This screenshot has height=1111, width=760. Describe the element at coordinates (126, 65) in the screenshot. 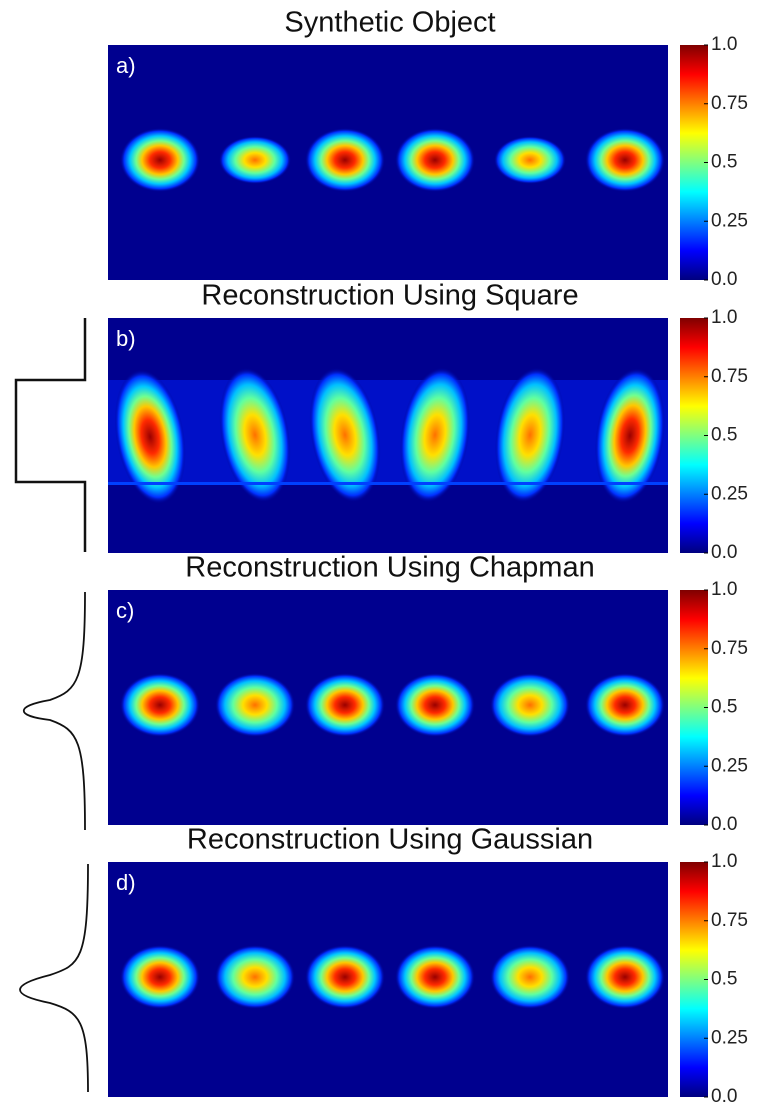

I see `panel-label: a)` at that location.